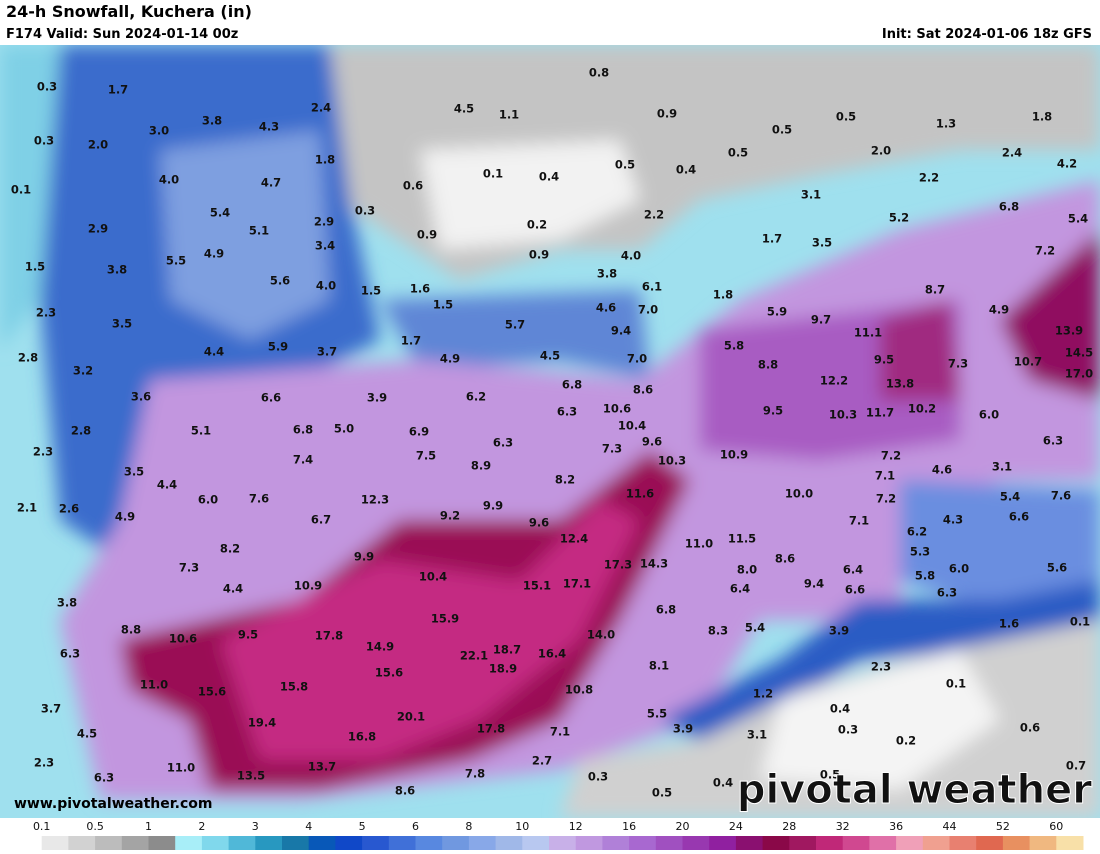  I want to click on snow-label: 8.1, so click(659, 666).